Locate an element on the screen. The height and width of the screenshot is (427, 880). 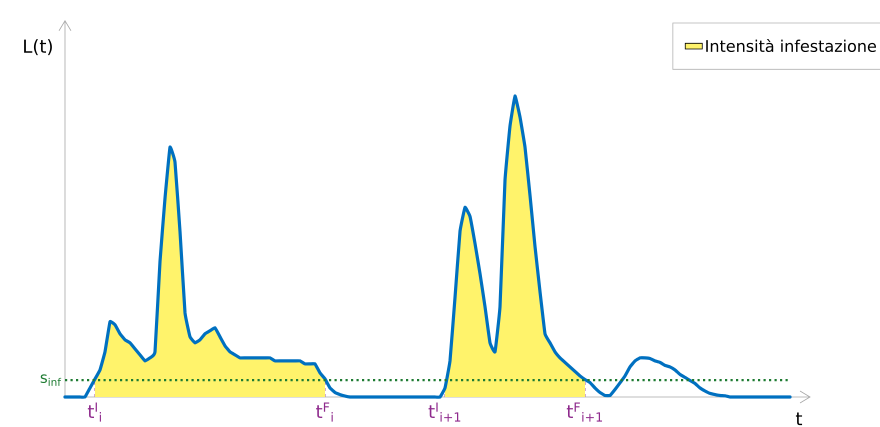
legend-label: Intensità infestazione is located at coordinates (791, 45).